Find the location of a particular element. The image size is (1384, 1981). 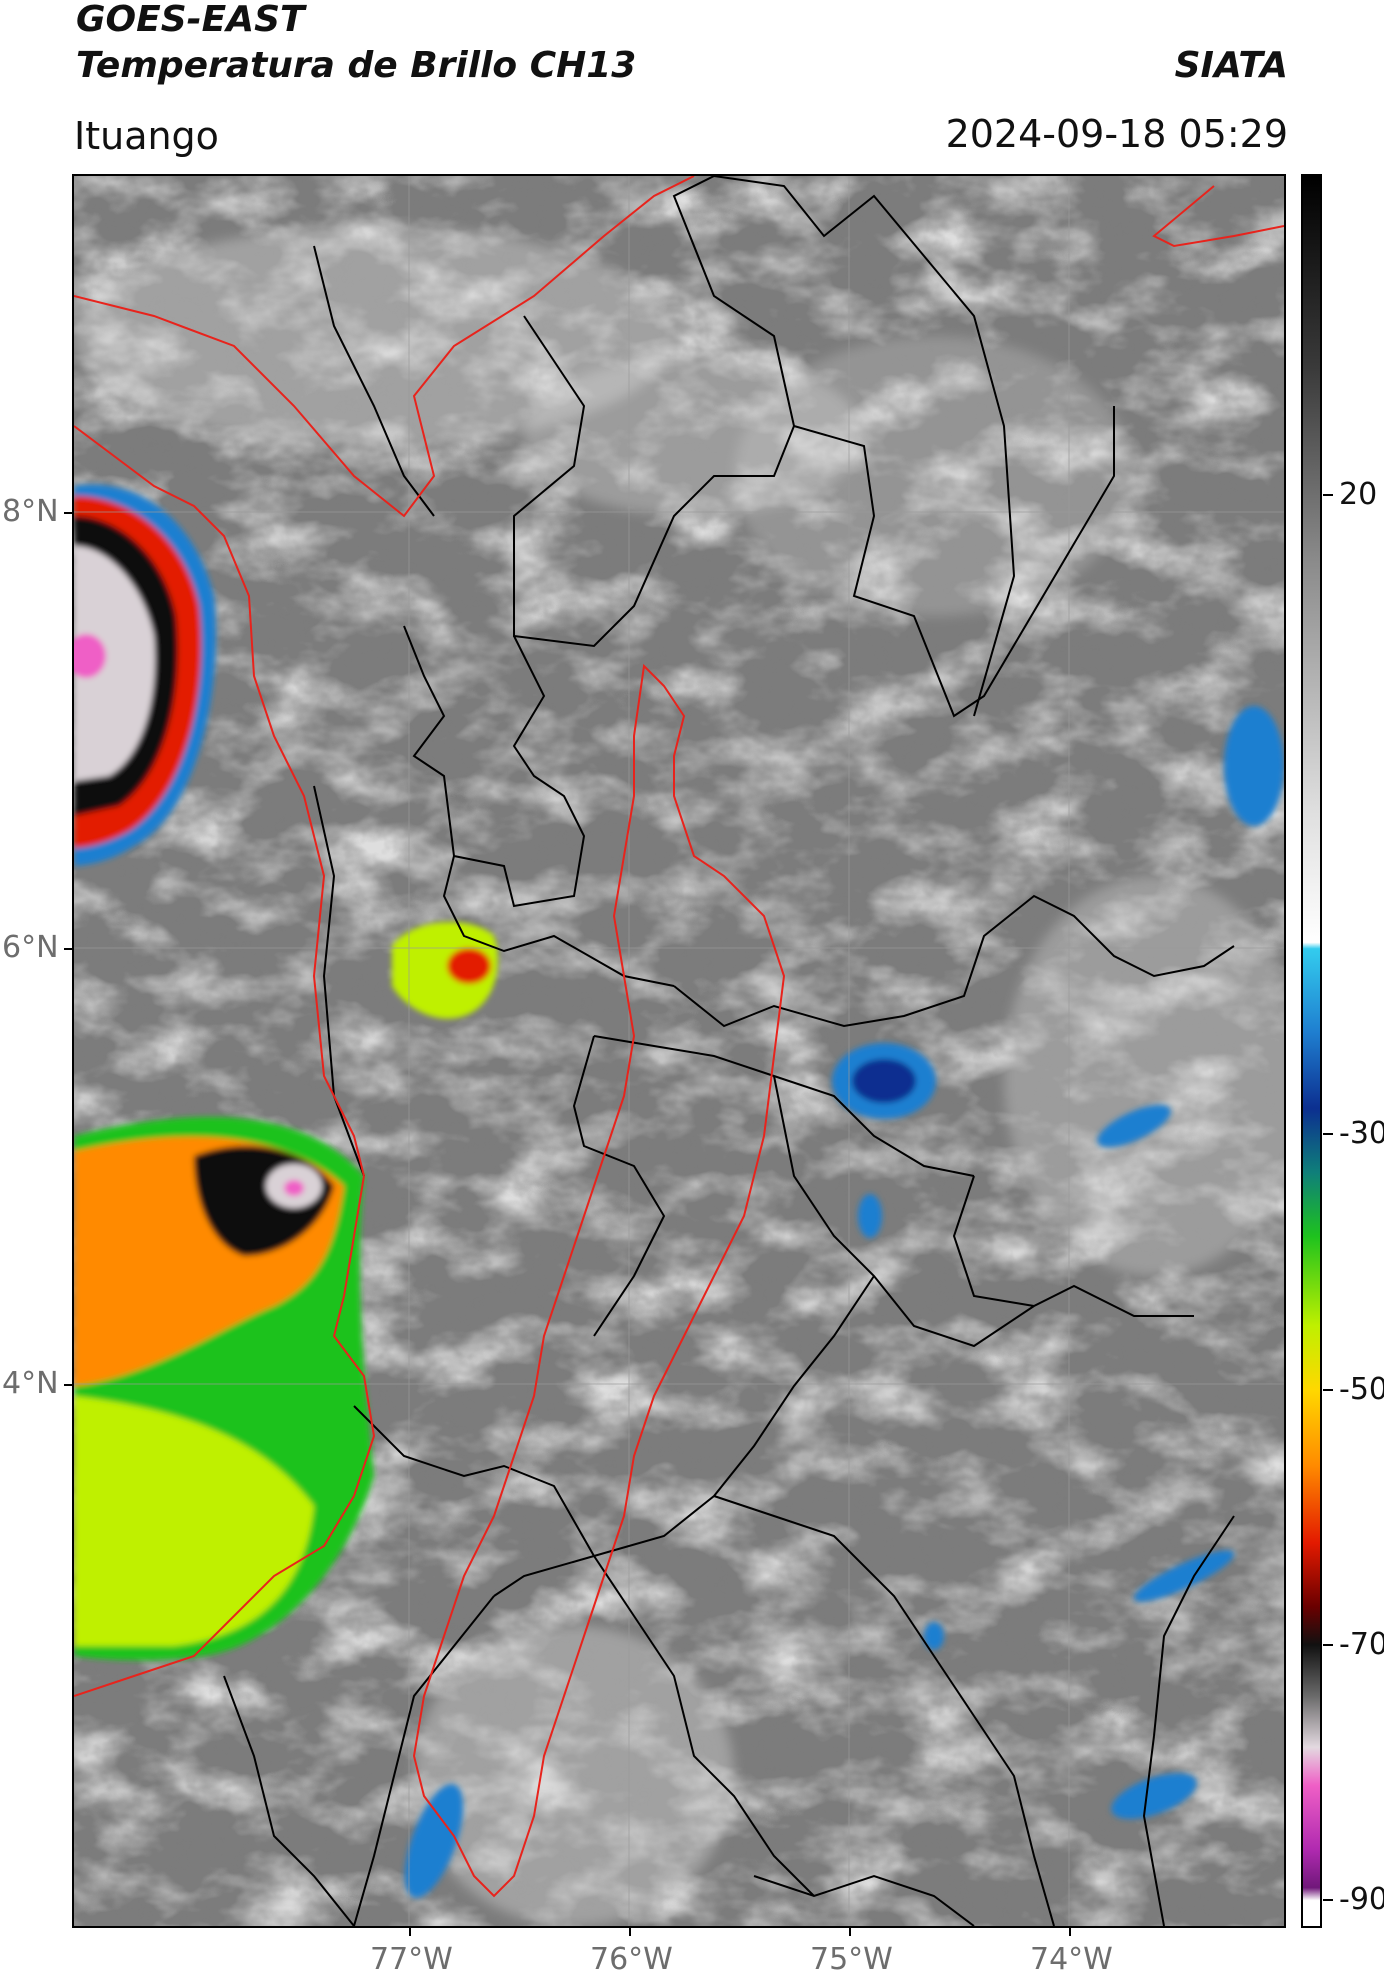

north-cloud-band is located at coordinates (374, 336).